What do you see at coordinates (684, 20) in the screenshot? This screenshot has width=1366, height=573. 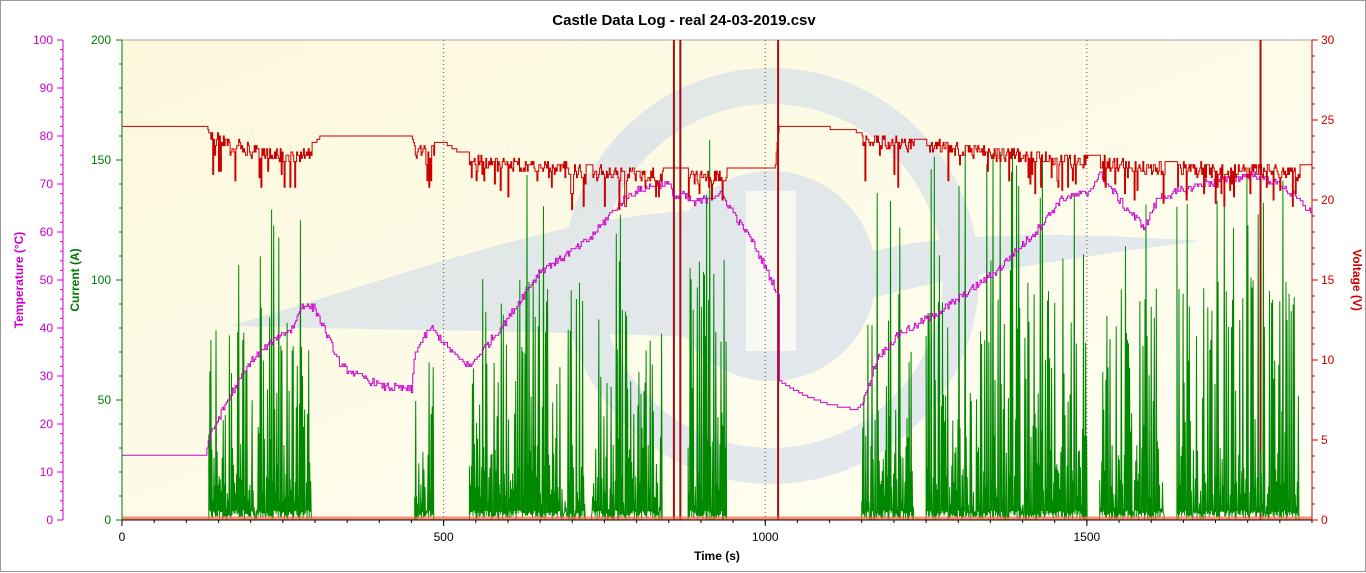 I see `chart-title: Castle Data Log - real 24-03-2019.csv` at bounding box center [684, 20].